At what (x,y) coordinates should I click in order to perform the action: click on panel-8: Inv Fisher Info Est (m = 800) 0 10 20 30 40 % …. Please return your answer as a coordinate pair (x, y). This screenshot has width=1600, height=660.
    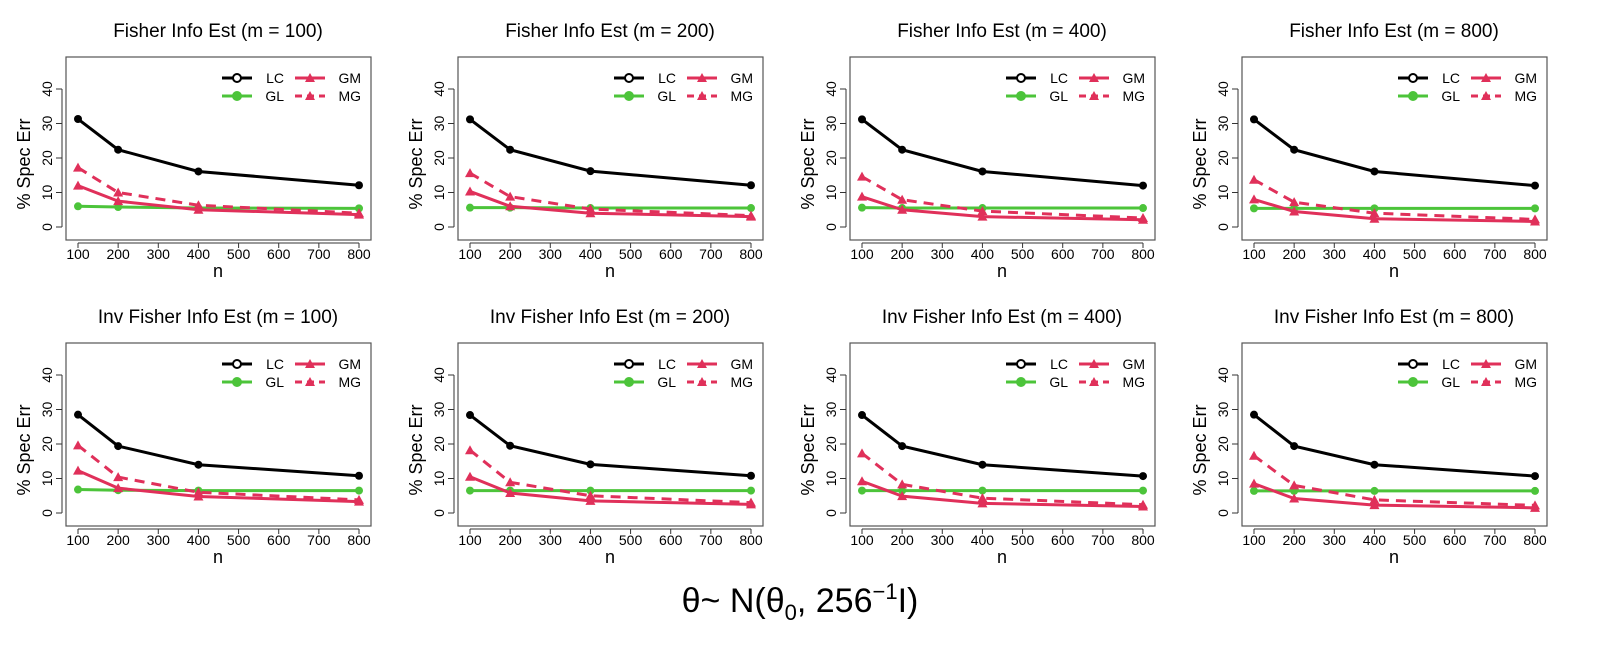
    Looking at the image, I should click on (1369, 437).